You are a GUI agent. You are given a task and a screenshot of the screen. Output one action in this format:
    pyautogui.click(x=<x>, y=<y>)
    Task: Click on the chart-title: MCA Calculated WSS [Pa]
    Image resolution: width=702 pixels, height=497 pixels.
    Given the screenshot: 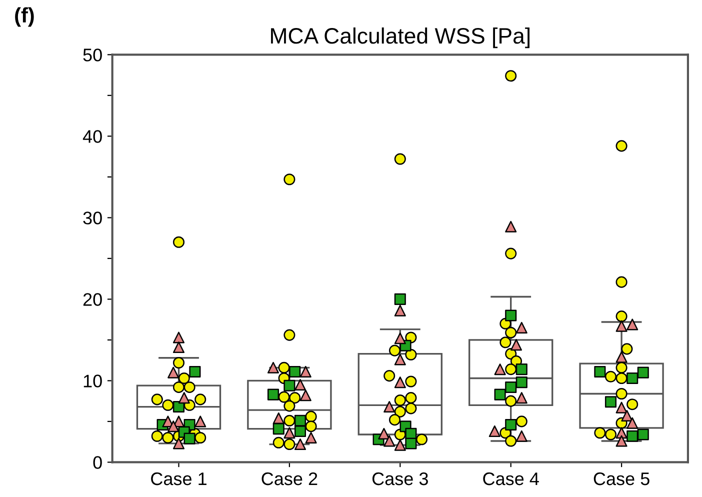 What is the action you would take?
    pyautogui.click(x=400, y=37)
    